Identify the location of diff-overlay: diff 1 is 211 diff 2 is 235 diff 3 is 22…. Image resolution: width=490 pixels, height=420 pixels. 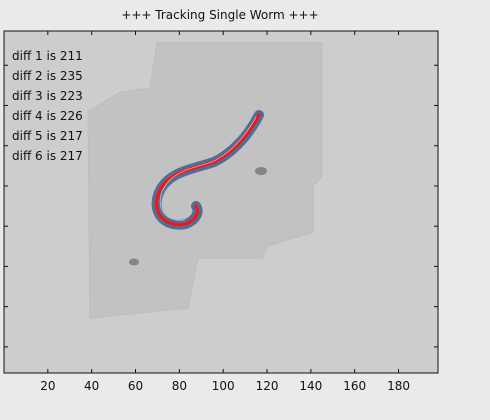
(47, 106).